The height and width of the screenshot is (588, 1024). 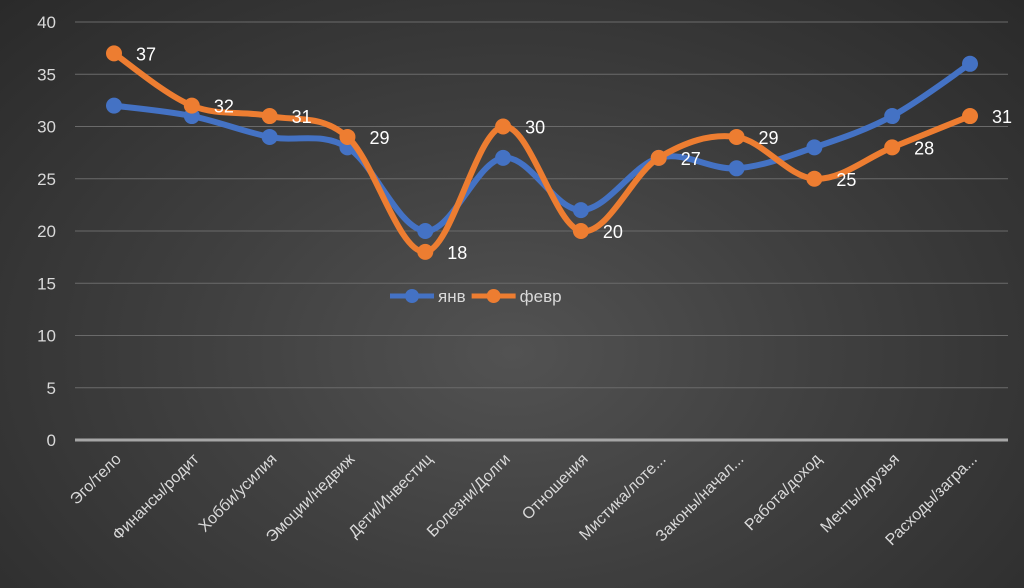 What do you see at coordinates (46, 231) in the screenshot?
I see `y-tick-label: 20` at bounding box center [46, 231].